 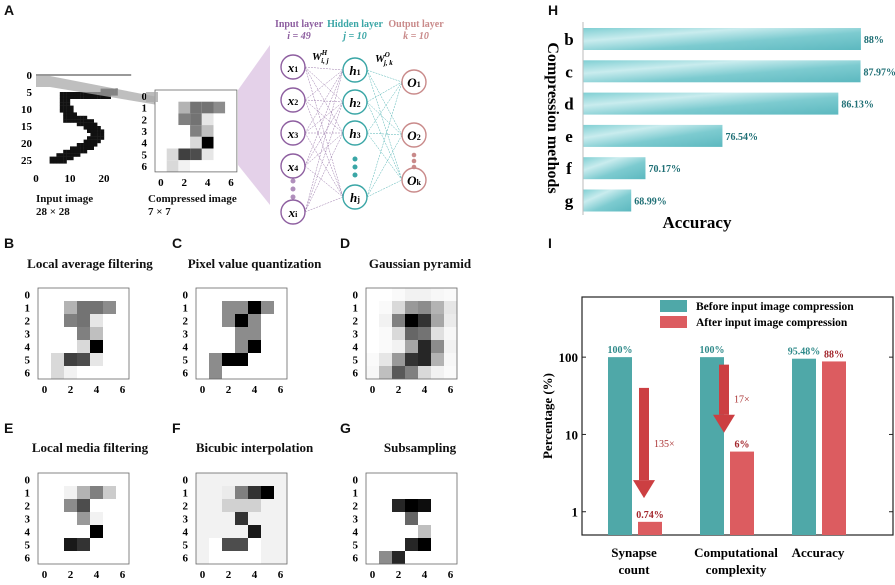 I want to click on grid-b-ytick: 1, so click(x=28, y=309).